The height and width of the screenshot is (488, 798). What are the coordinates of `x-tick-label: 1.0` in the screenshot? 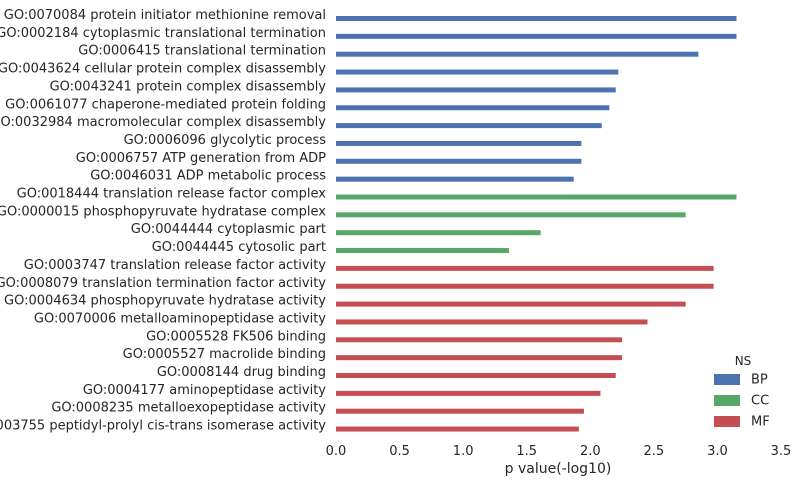 It's located at (463, 451).